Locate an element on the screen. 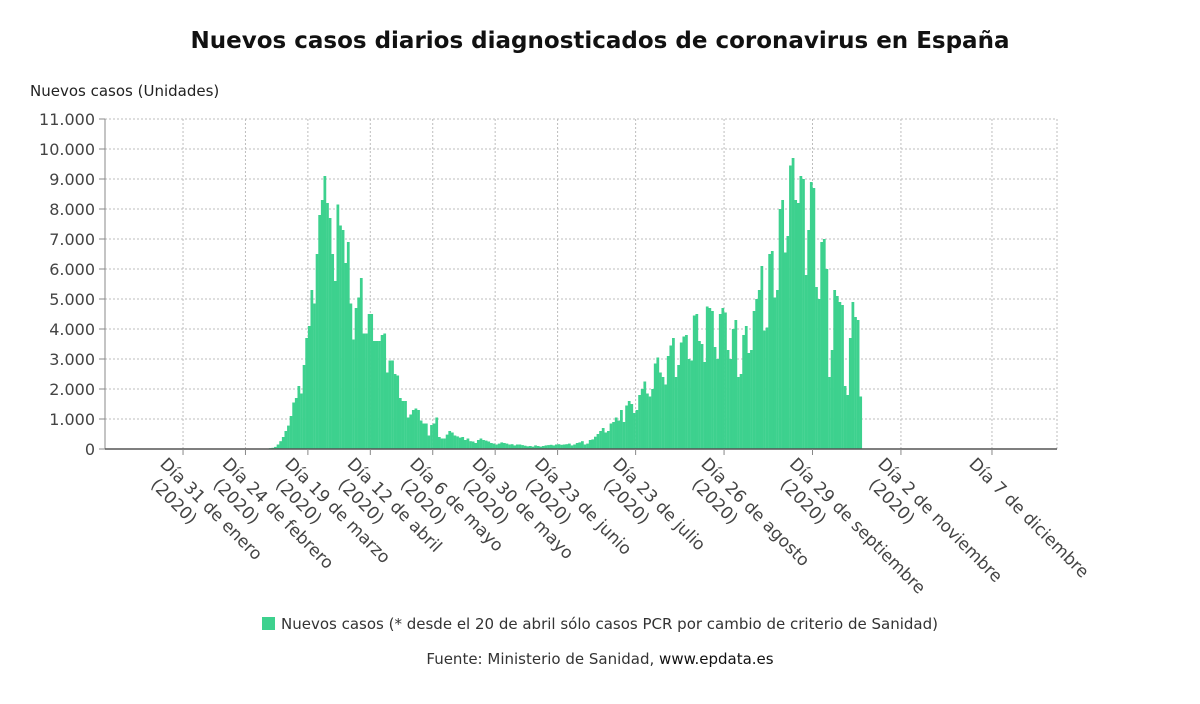 Image resolution: width=1200 pixels, height=704 pixels. x-tick-text: Día 23 de julio(2020) is located at coordinates (651, 512).